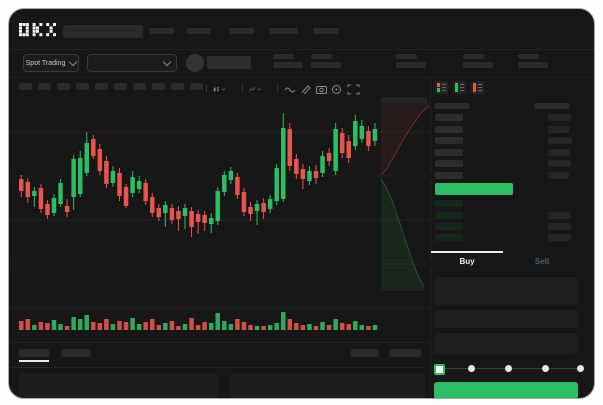 The image size is (603, 405). What do you see at coordinates (255, 89) in the screenshot?
I see `indicators-icon` at bounding box center [255, 89].